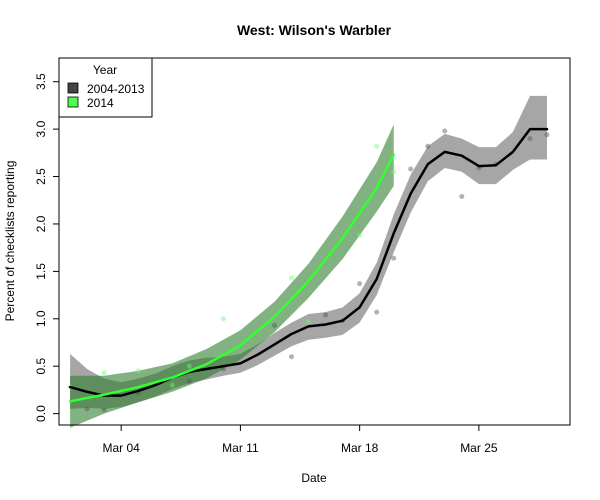 This screenshot has height=500, width=600. What do you see at coordinates (479, 448) in the screenshot?
I see `x-tick-label: Mar 25` at bounding box center [479, 448].